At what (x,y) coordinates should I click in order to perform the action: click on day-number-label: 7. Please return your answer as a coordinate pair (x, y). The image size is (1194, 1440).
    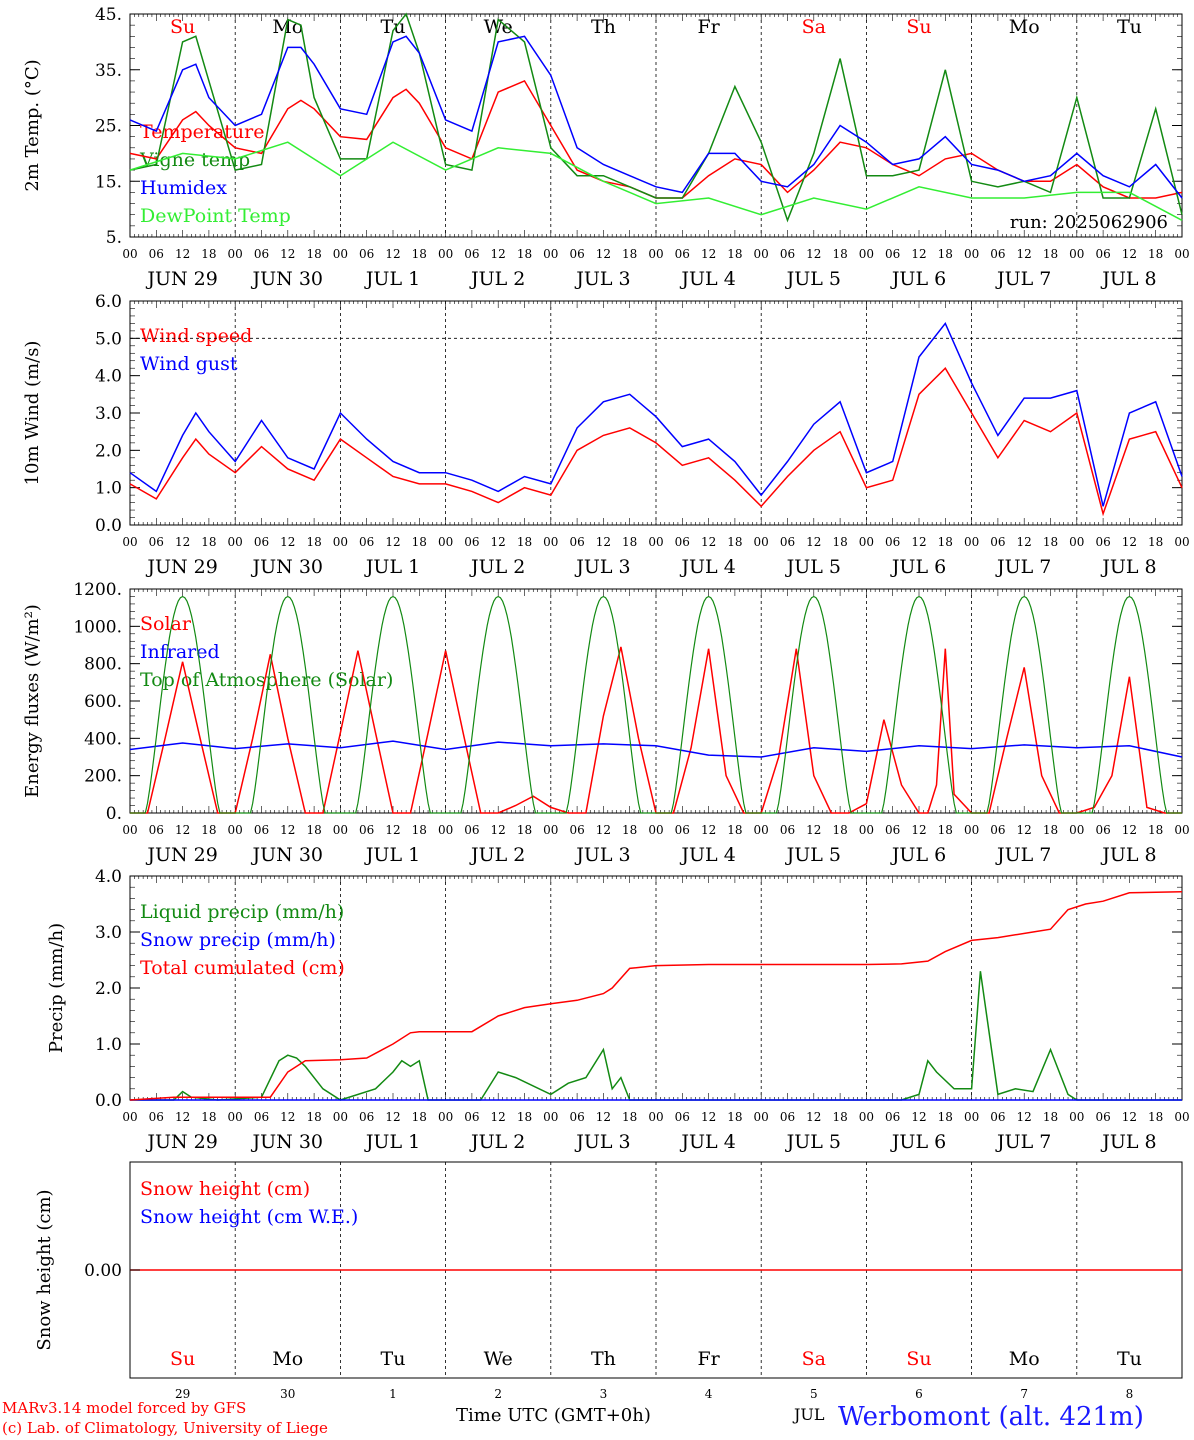
    Looking at the image, I should click on (1024, 1394).